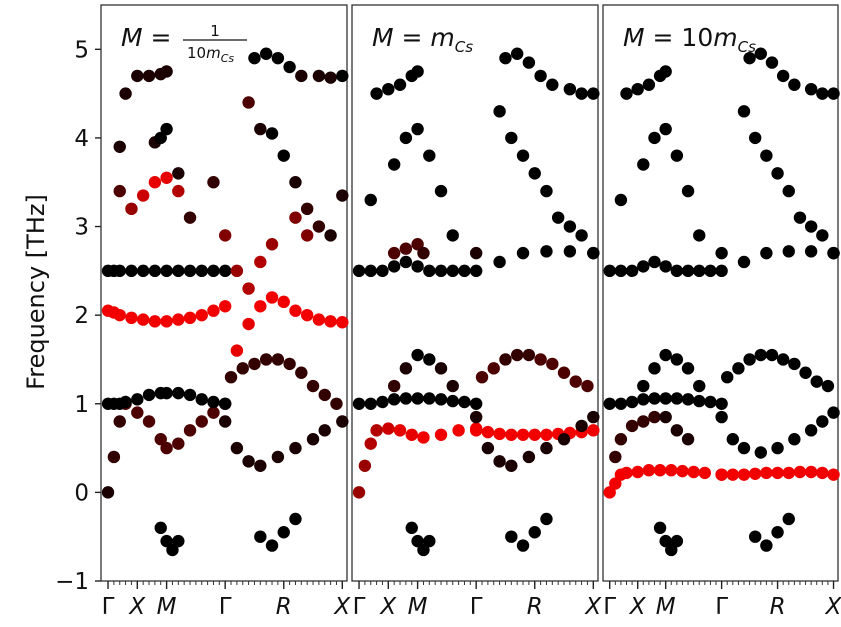  I want to click on y-tick-label: 3, so click(81, 228).